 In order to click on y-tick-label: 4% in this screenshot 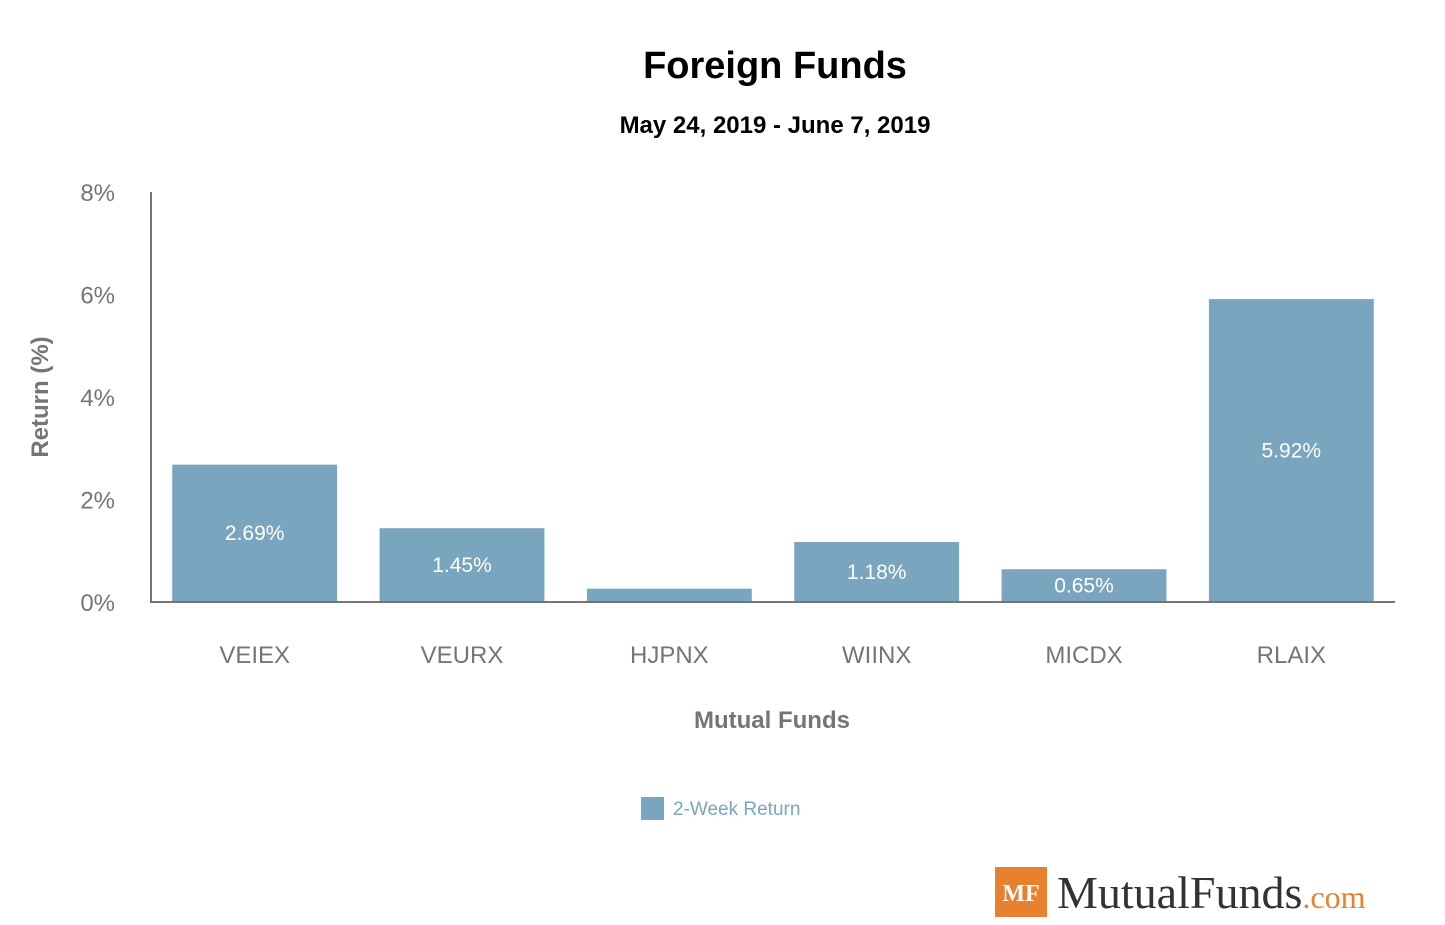, I will do `click(97, 398)`.